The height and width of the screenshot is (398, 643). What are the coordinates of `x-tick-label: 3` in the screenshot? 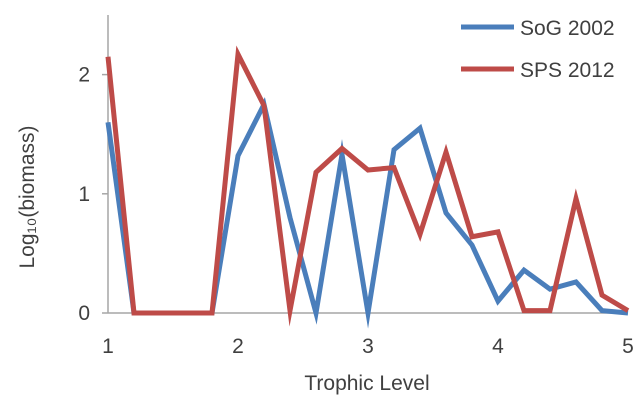 It's located at (368, 346).